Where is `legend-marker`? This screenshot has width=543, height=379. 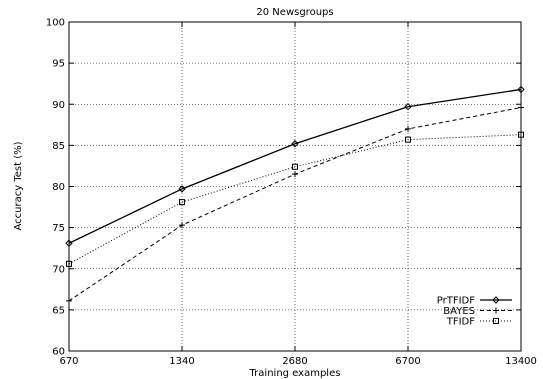
legend-marker is located at coordinates (496, 311).